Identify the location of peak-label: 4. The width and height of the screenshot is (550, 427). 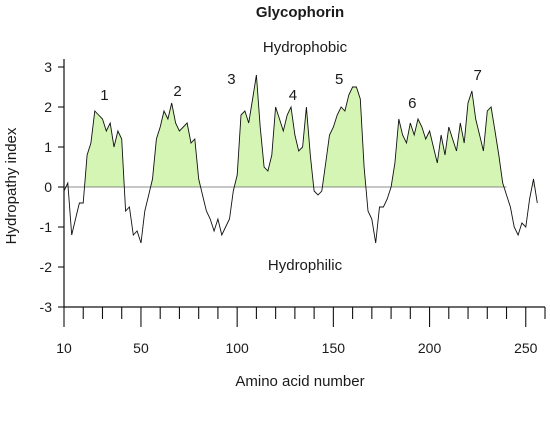
(293, 95).